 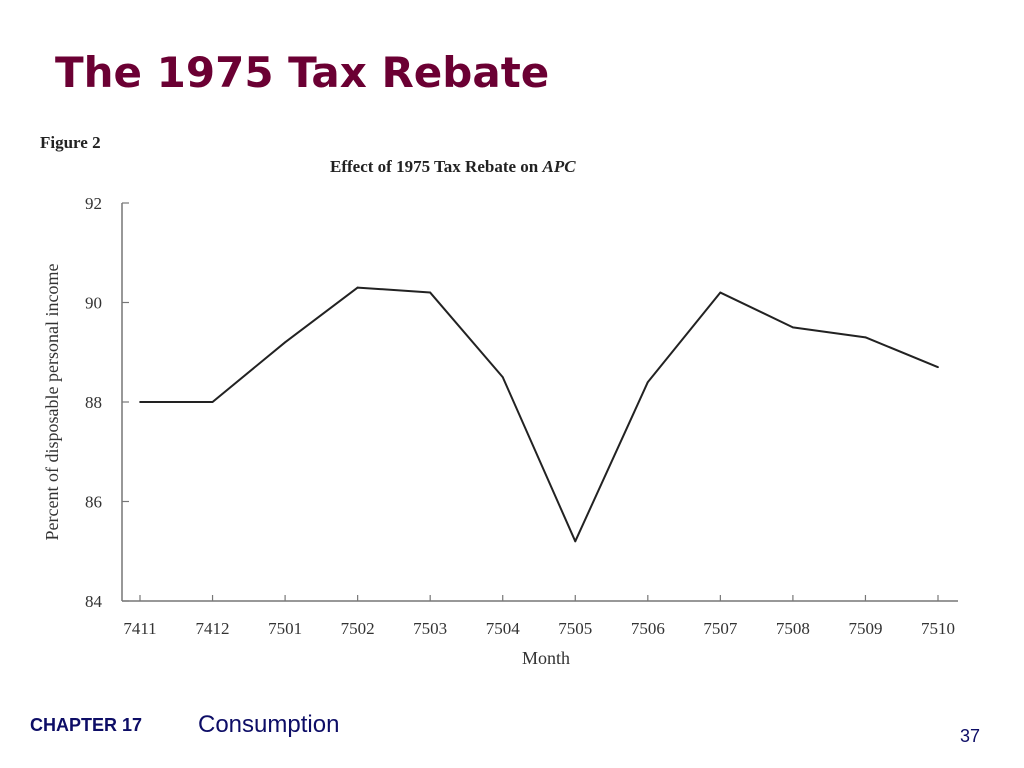 What do you see at coordinates (970, 736) in the screenshot?
I see `page-number: 37` at bounding box center [970, 736].